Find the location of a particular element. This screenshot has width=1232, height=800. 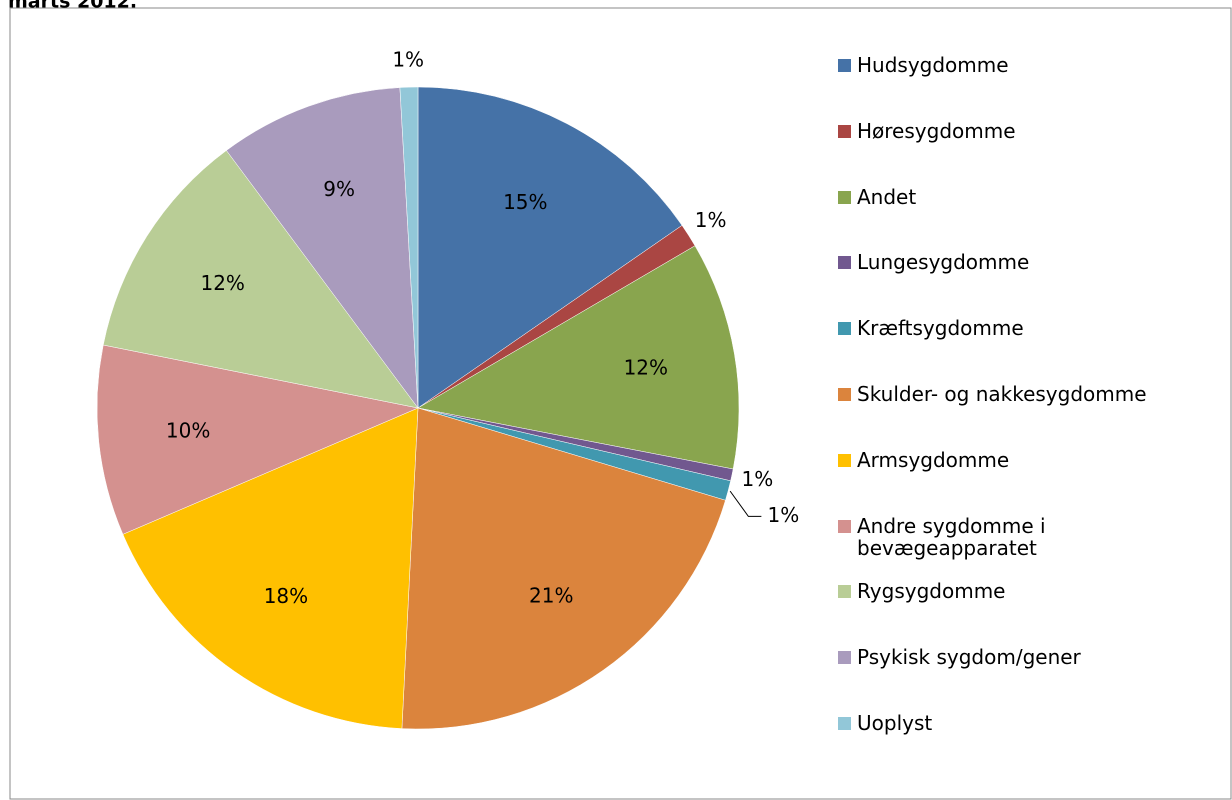

legend-item: Andre sygdomme i bevægeapparatet is located at coordinates (1023, 537).